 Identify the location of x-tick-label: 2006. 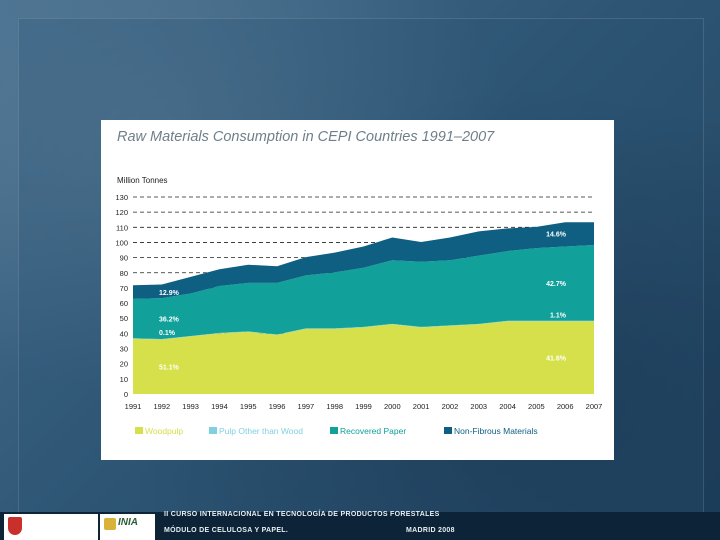
(565, 406).